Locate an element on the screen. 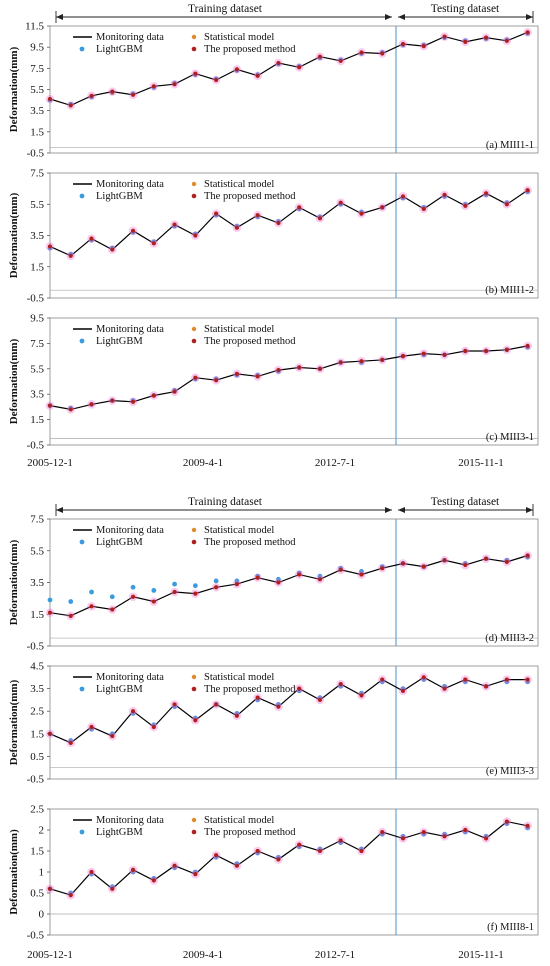 This screenshot has height=966, width=550. y-tick-label: 1.5 is located at coordinates (37, 267).